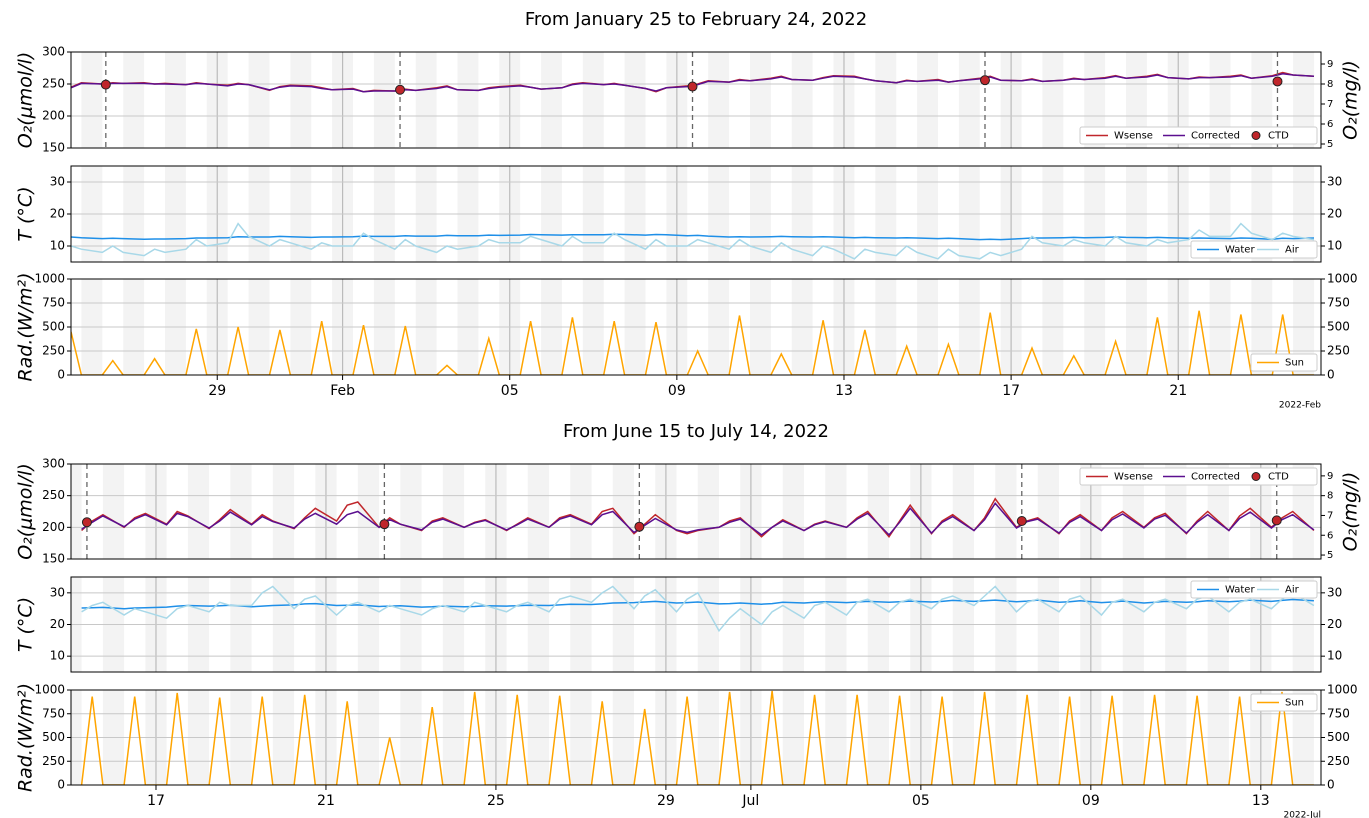  I want to click on legend-label: Corrected, so click(1215, 477).